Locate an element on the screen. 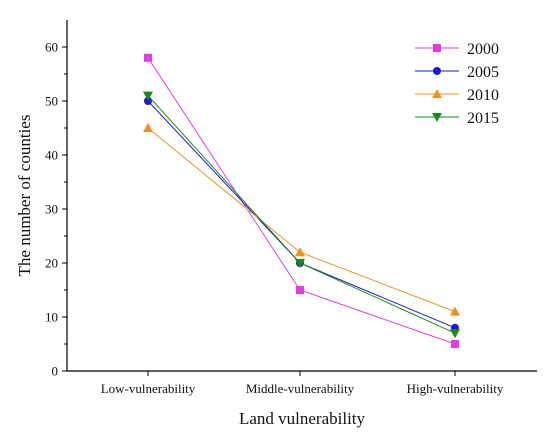 Image resolution: width=550 pixels, height=444 pixels. legend-item: 2000 is located at coordinates (457, 49).